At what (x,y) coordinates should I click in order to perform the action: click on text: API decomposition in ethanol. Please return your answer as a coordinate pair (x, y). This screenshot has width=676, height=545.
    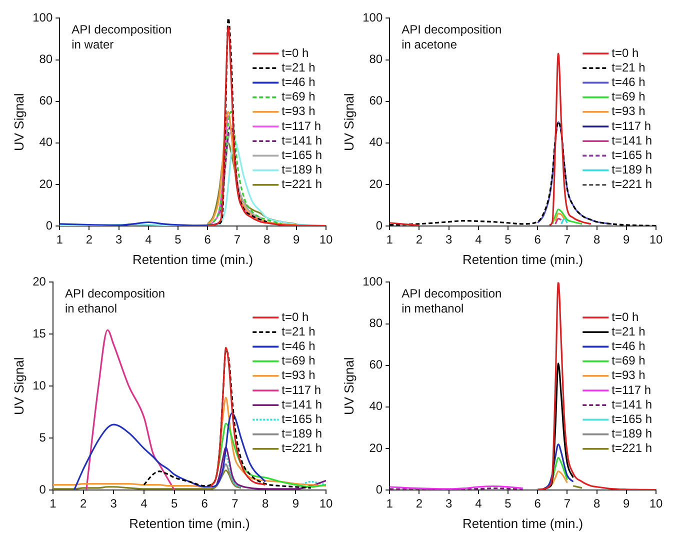
    Looking at the image, I should click on (115, 301).